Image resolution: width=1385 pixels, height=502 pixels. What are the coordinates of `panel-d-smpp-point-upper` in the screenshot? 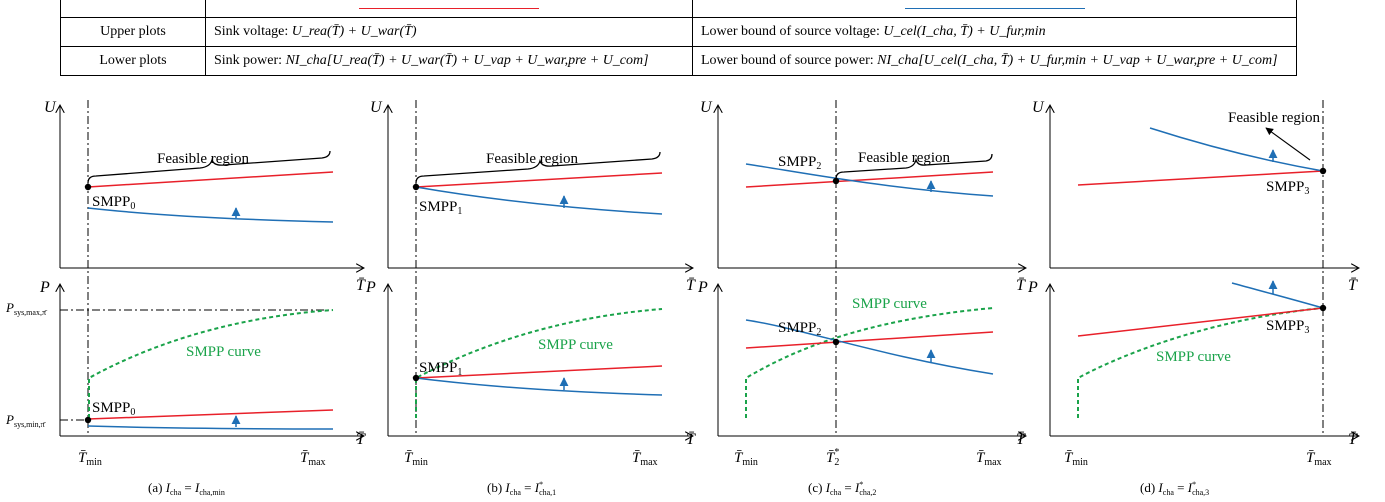 It's located at (1323, 171).